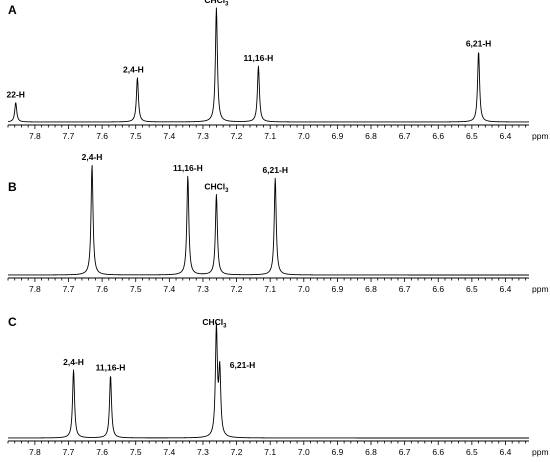  What do you see at coordinates (12, 10) in the screenshot?
I see `panel-letter: A` at bounding box center [12, 10].